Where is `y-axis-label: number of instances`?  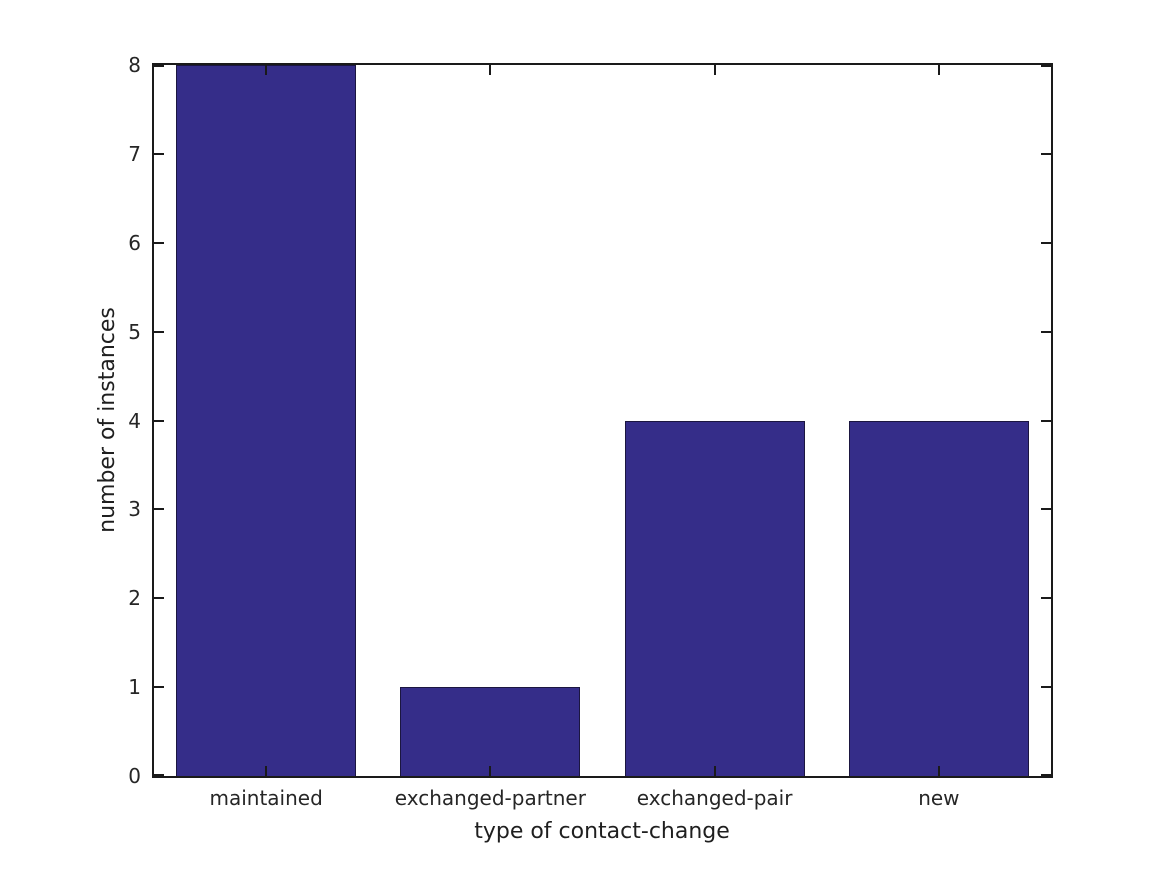 y-axis-label: number of instances is located at coordinates (107, 420).